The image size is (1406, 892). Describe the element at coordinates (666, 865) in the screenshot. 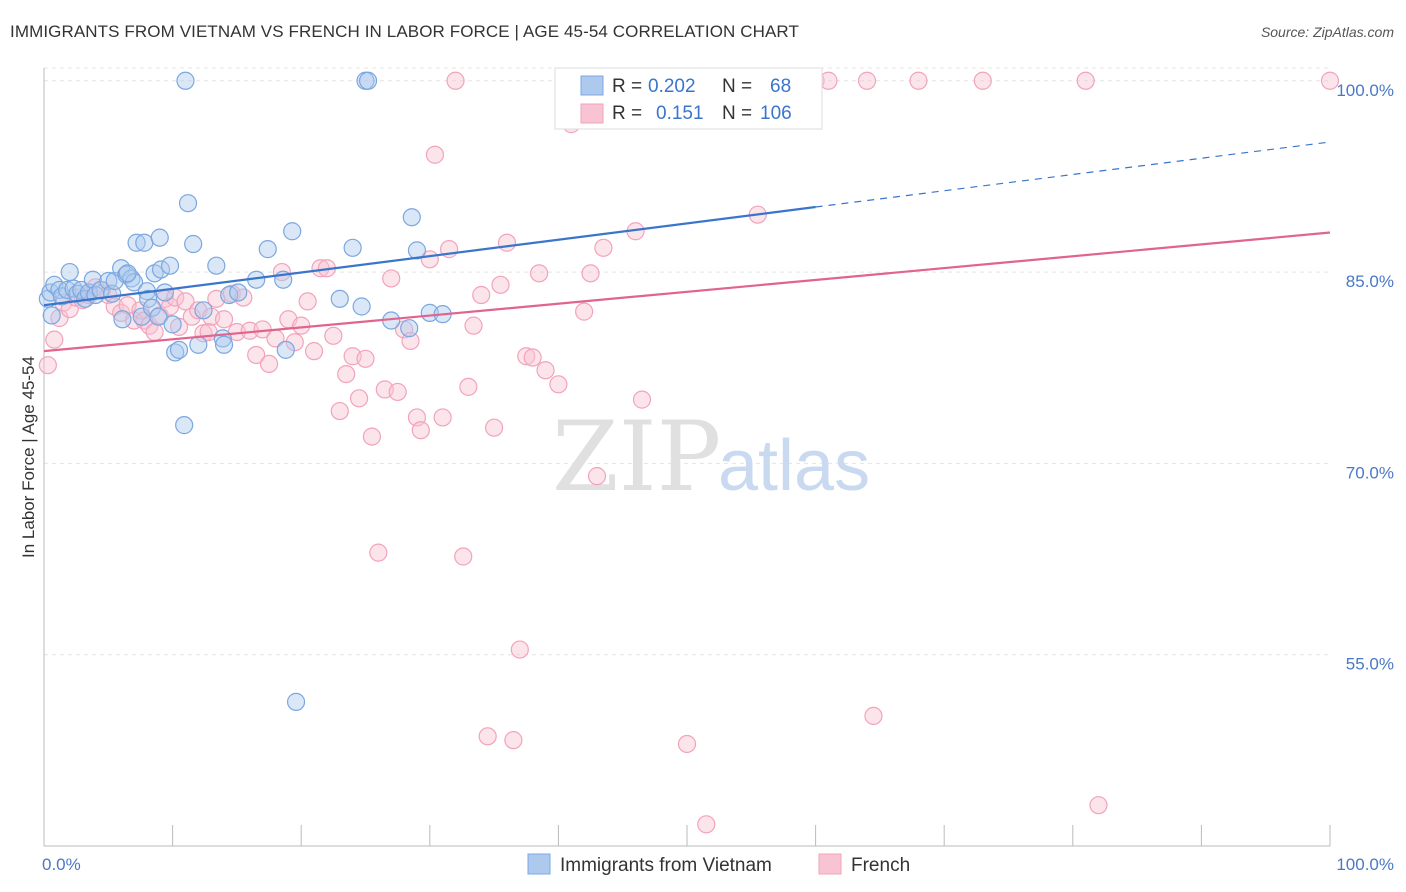

I see `bottom-legend-label-vietnam: Immigrants from Vietnam` at that location.